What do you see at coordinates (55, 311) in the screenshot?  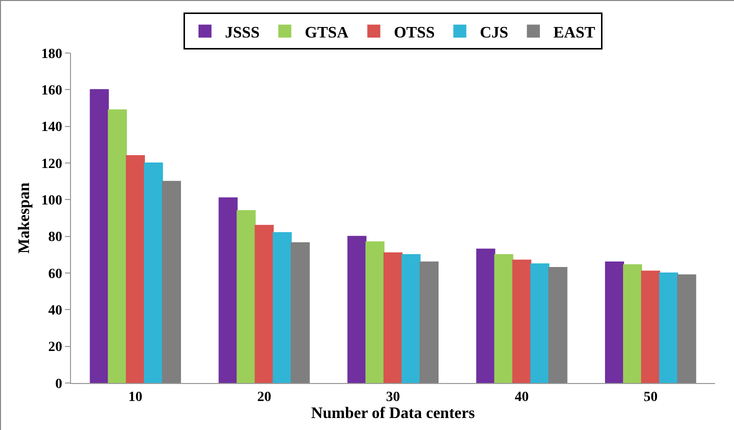 I see `y-tick-label: 40` at bounding box center [55, 311].